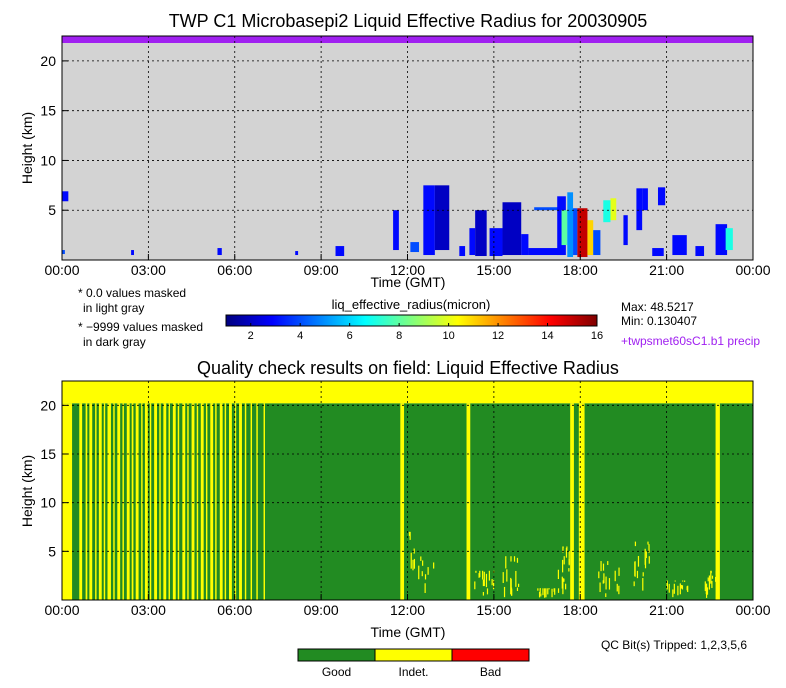 The height and width of the screenshot is (688, 786). What do you see at coordinates (597, 336) in the screenshot?
I see `colorbar-tick-label-7: 16` at bounding box center [597, 336].